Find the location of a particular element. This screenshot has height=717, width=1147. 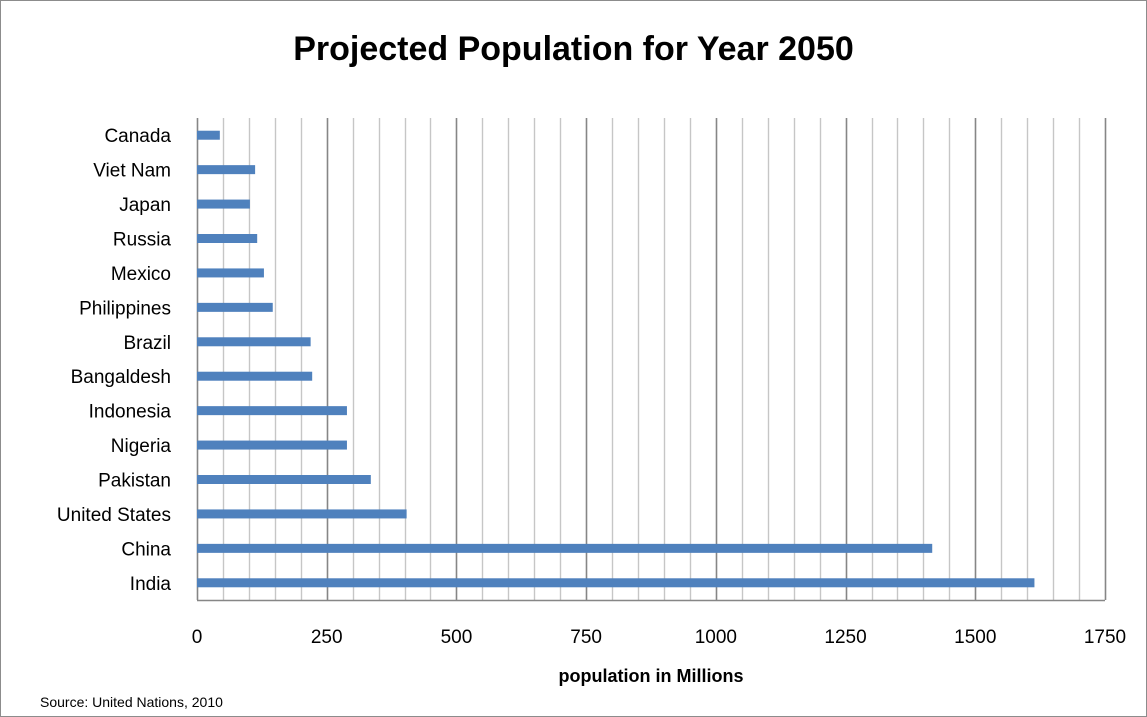

category-label: Bangaldesh is located at coordinates (121, 377).